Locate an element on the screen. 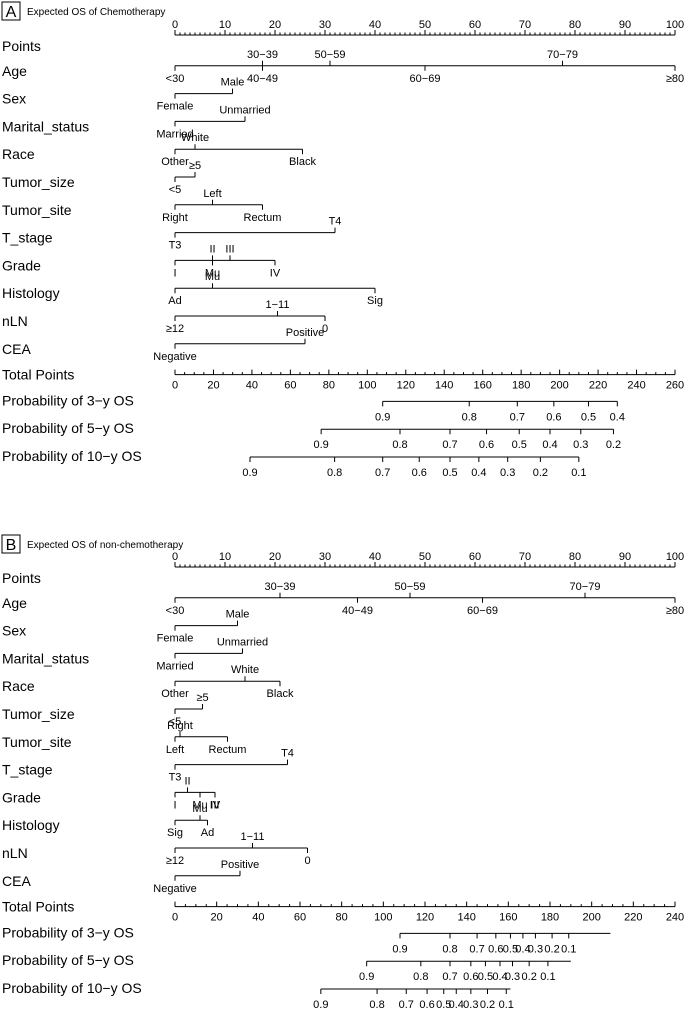  row-label-cea: CEA is located at coordinates (16, 881).